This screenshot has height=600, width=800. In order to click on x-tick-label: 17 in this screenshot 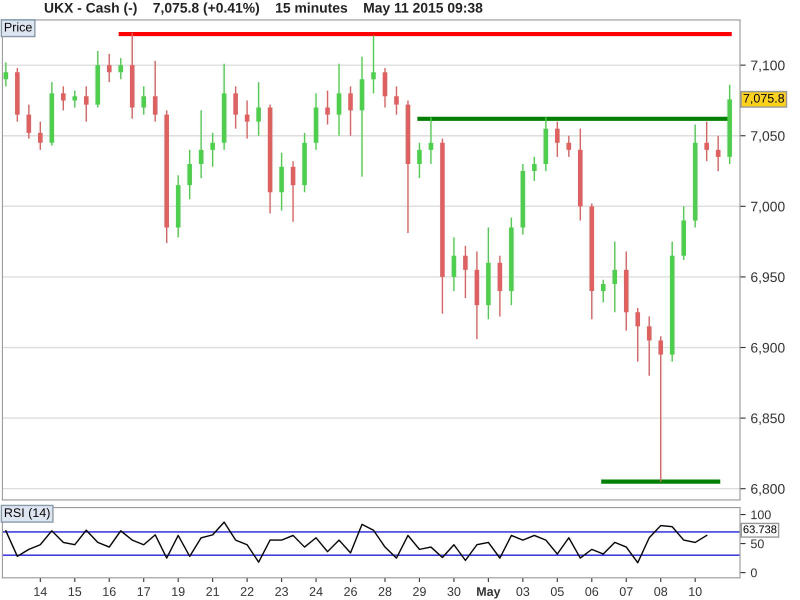, I will do `click(144, 591)`.